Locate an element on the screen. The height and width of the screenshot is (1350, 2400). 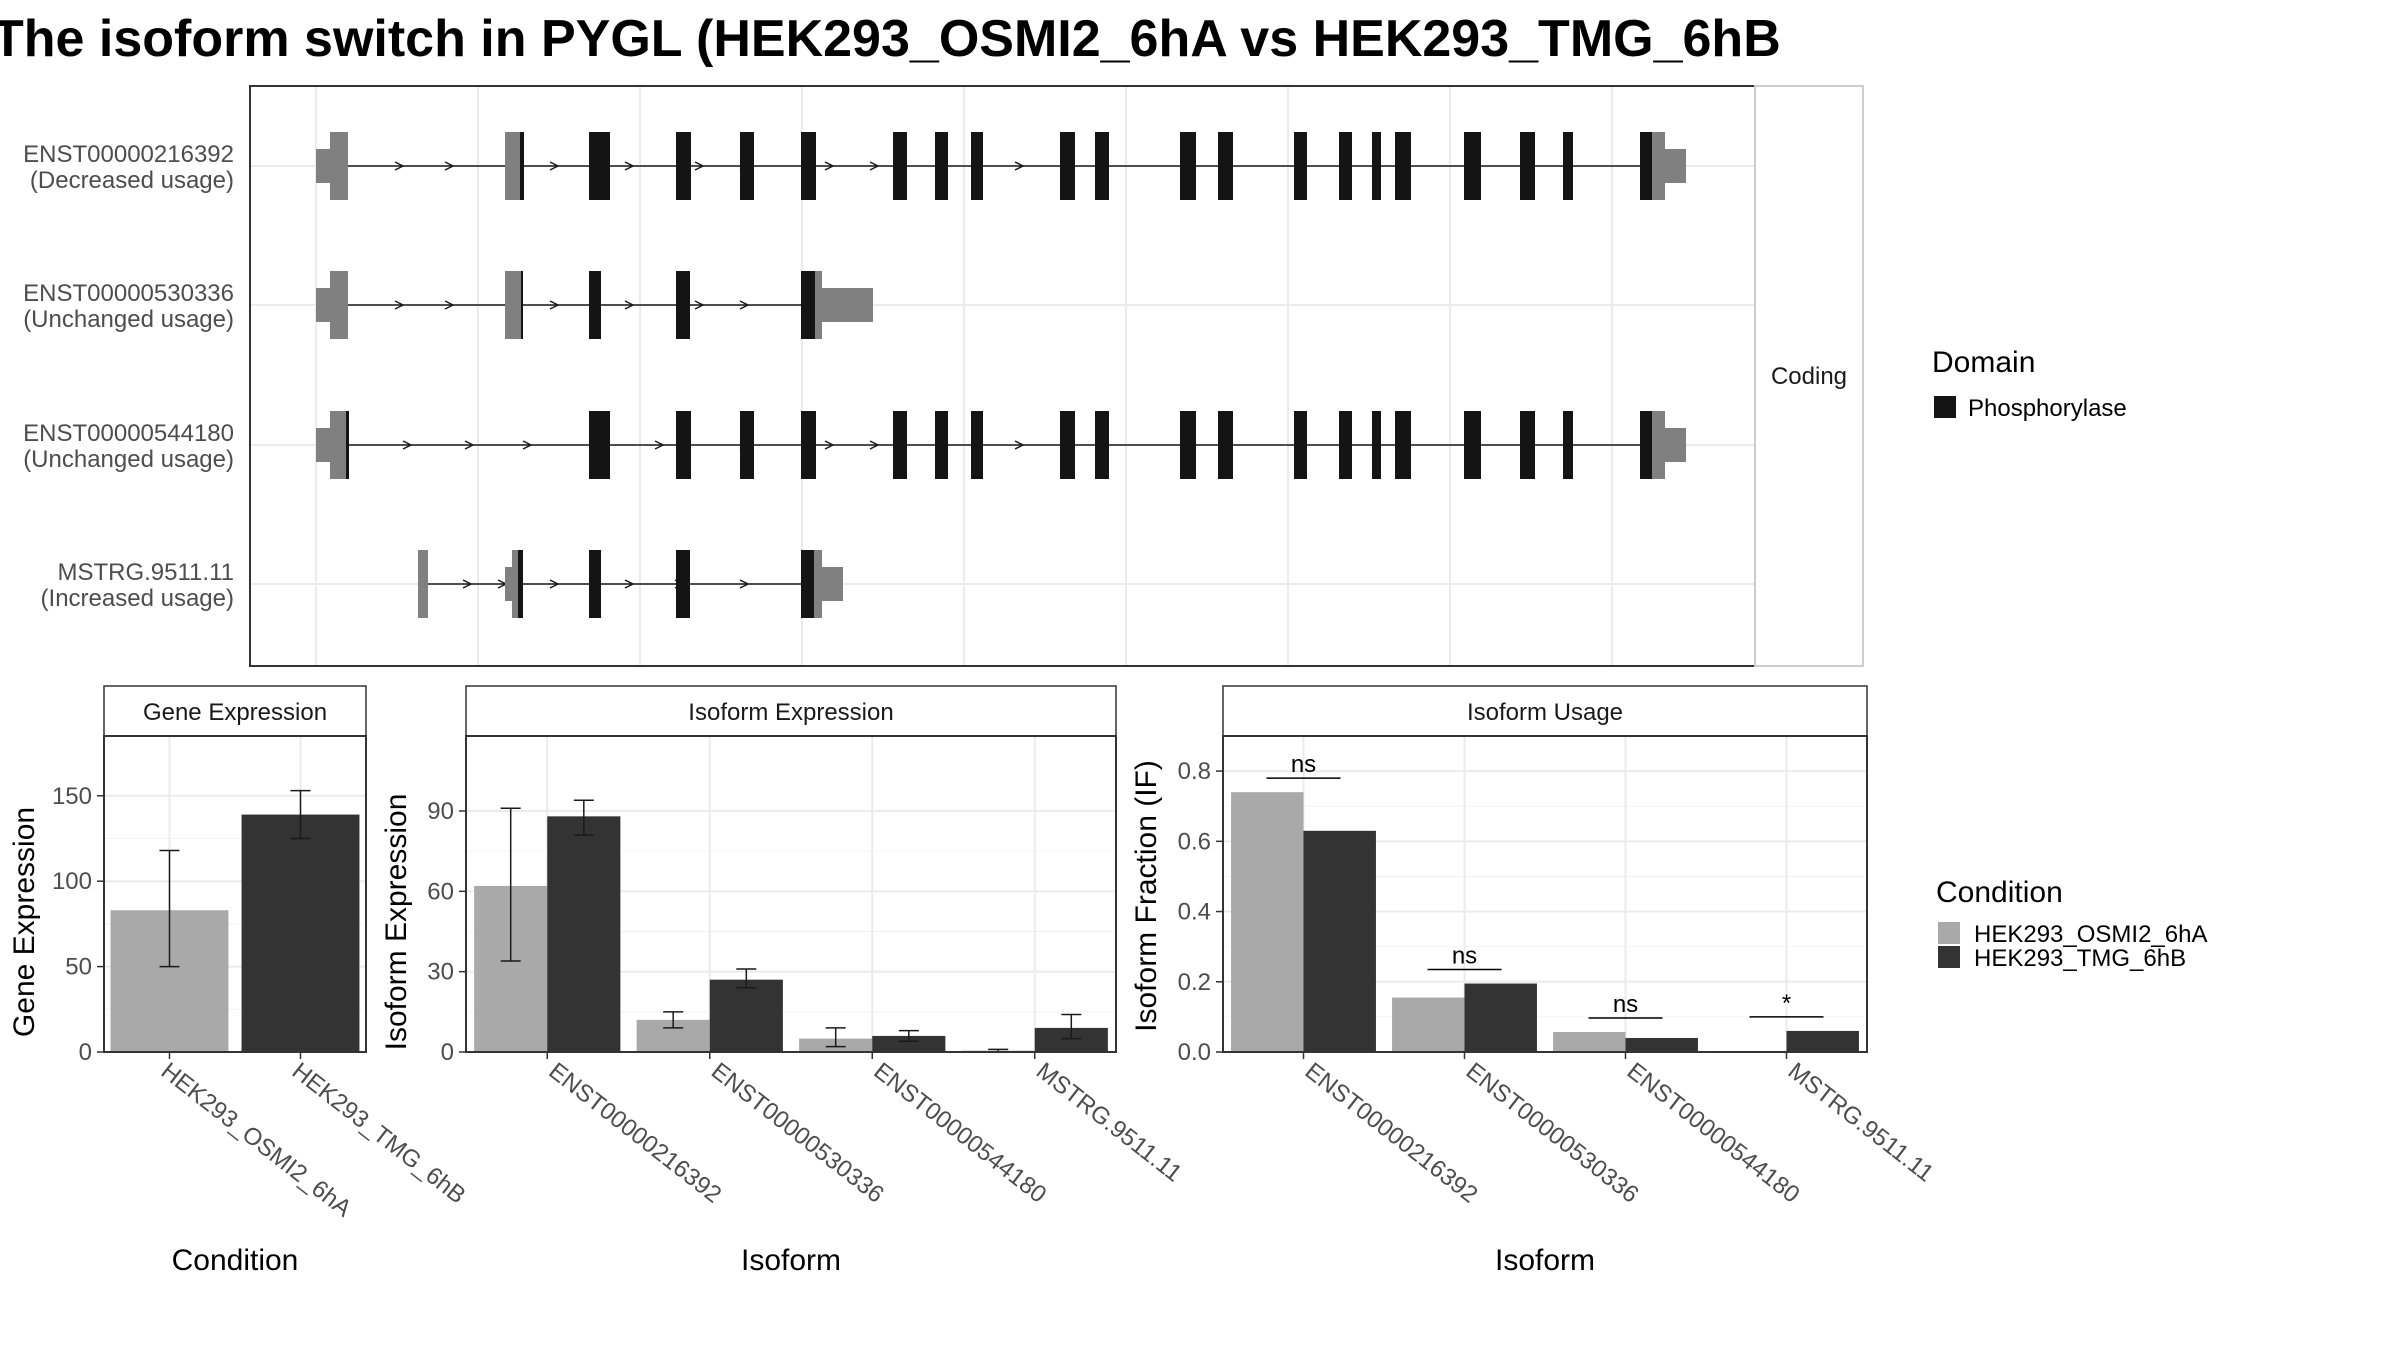
transcript-track-ENST00000544180 is located at coordinates (1001, 445).